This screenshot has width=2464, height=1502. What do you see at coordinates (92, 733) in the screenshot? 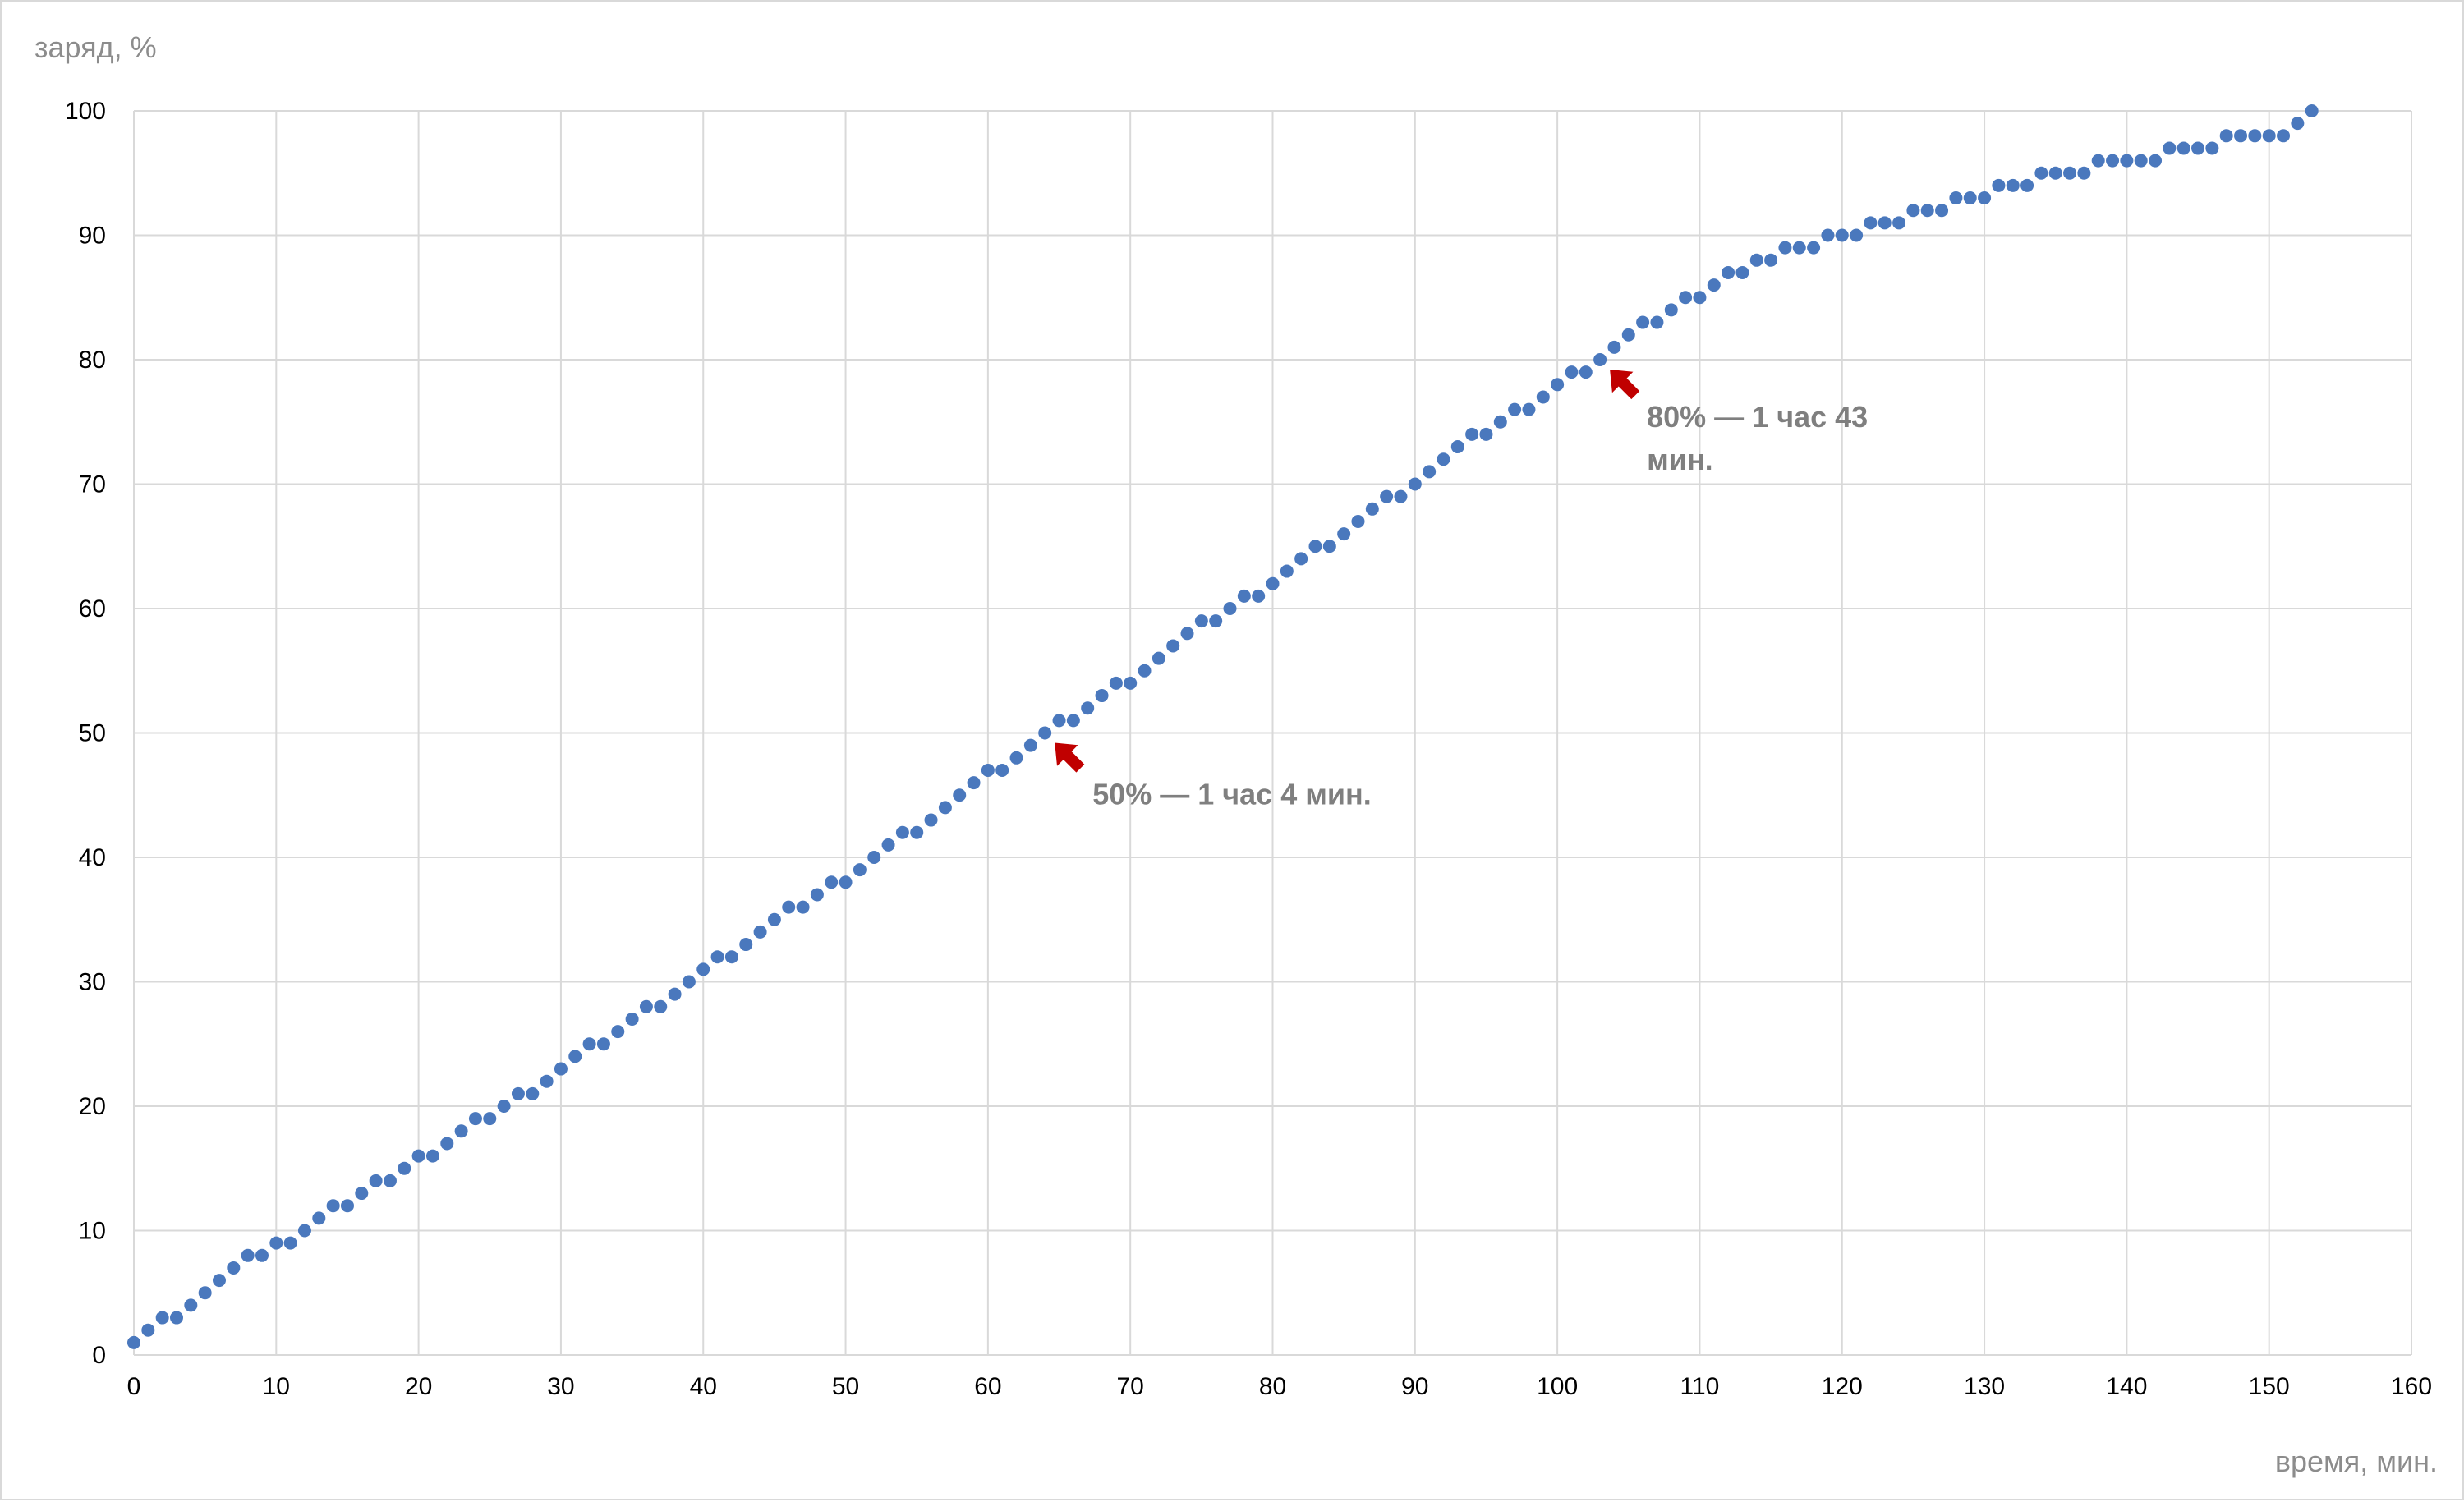
I see `y-tick-label: 50` at bounding box center [92, 733].